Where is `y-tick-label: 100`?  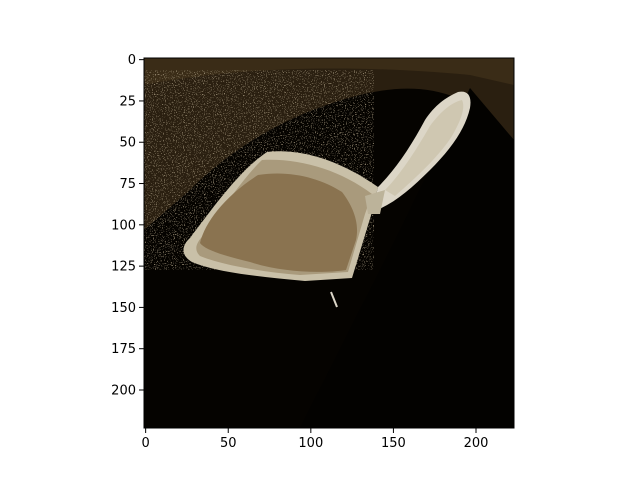
y-tick-label: 100 is located at coordinates (123, 225).